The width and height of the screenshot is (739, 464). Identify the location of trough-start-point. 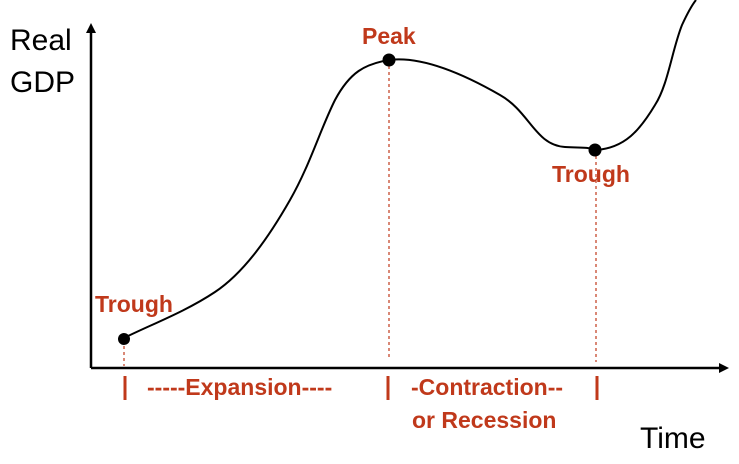
(124, 339).